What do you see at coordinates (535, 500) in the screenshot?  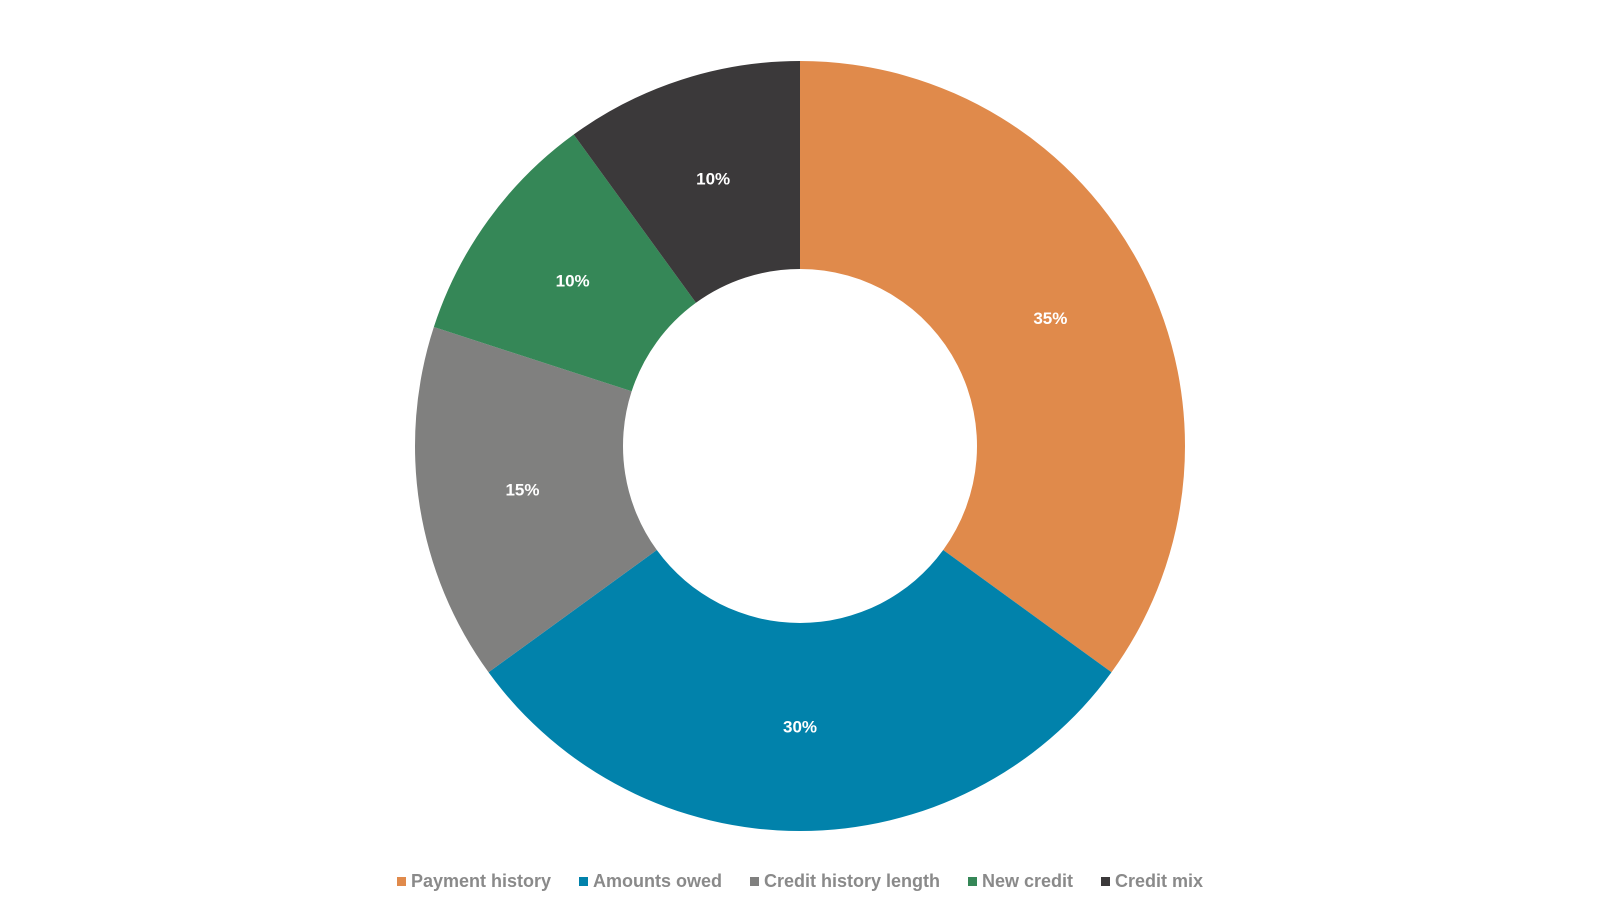 I see `donut-slice-credit-history-length` at bounding box center [535, 500].